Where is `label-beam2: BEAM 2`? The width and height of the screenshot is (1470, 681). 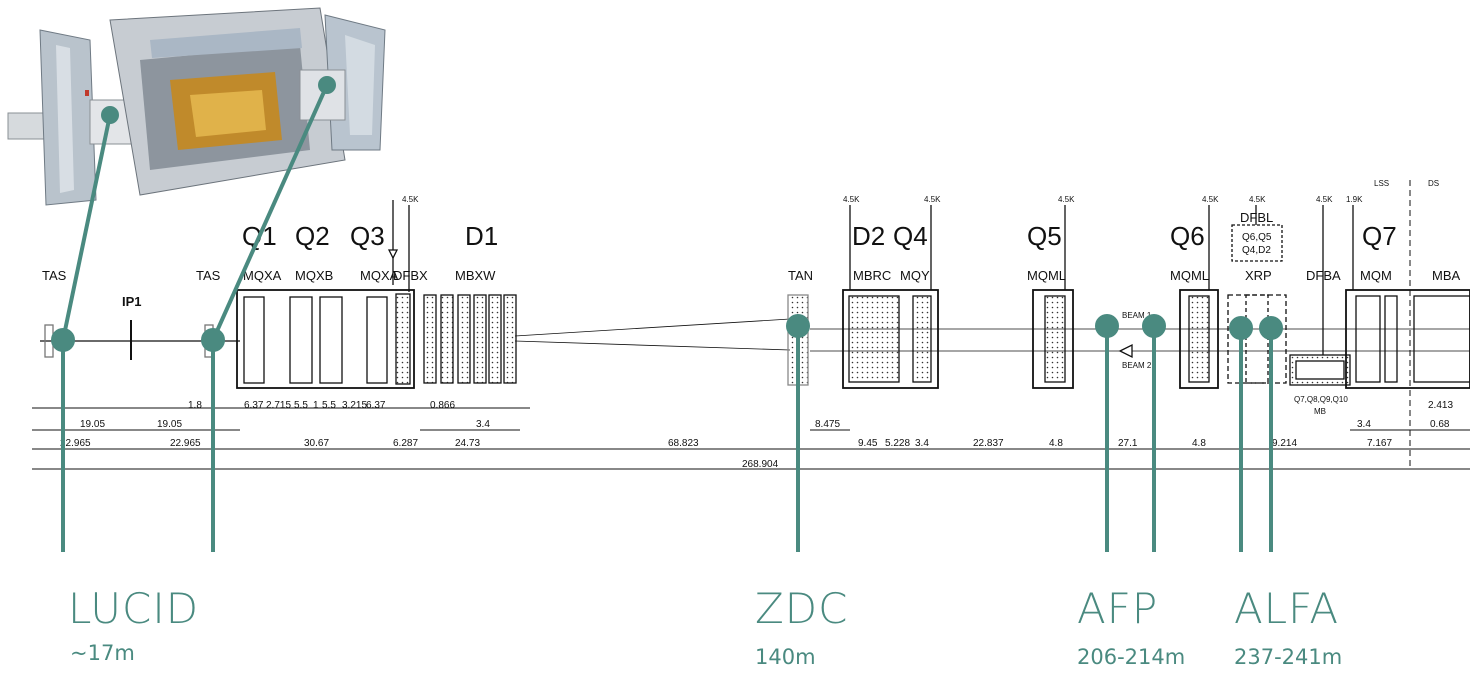
label-beam2: BEAM 2 is located at coordinates (1137, 365).